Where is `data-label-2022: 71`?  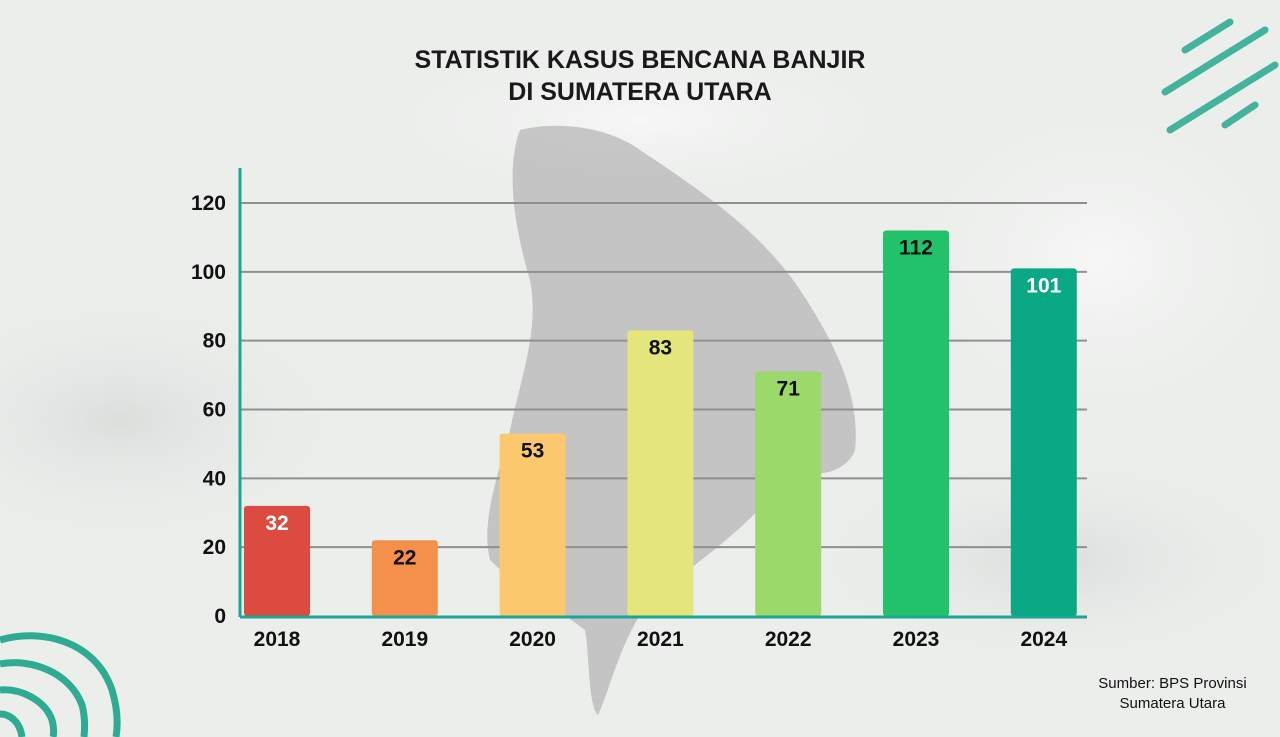
data-label-2022: 71 is located at coordinates (789, 389).